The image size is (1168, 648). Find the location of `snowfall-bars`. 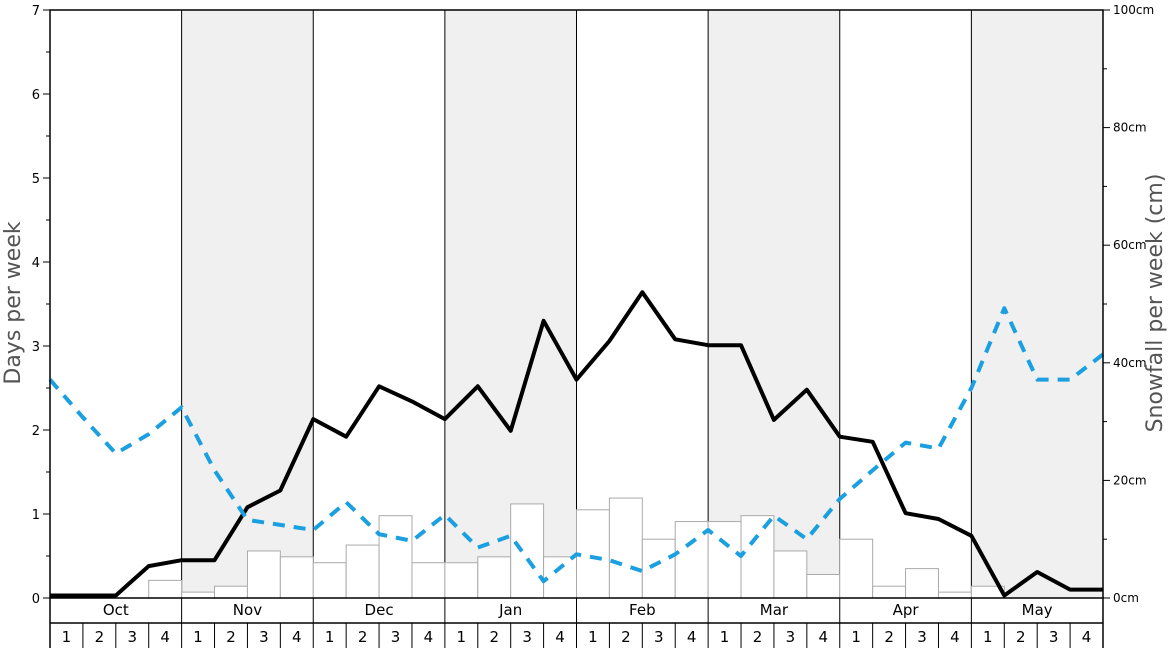

snowfall-bars is located at coordinates (576, 548).